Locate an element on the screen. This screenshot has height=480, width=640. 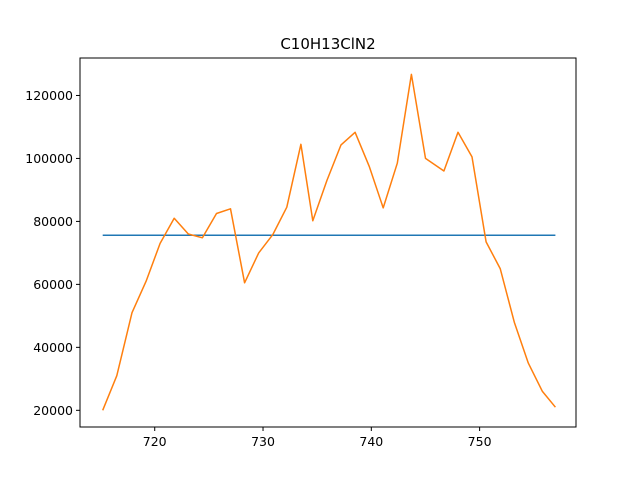
x-tick-label: 750 is located at coordinates (480, 441).